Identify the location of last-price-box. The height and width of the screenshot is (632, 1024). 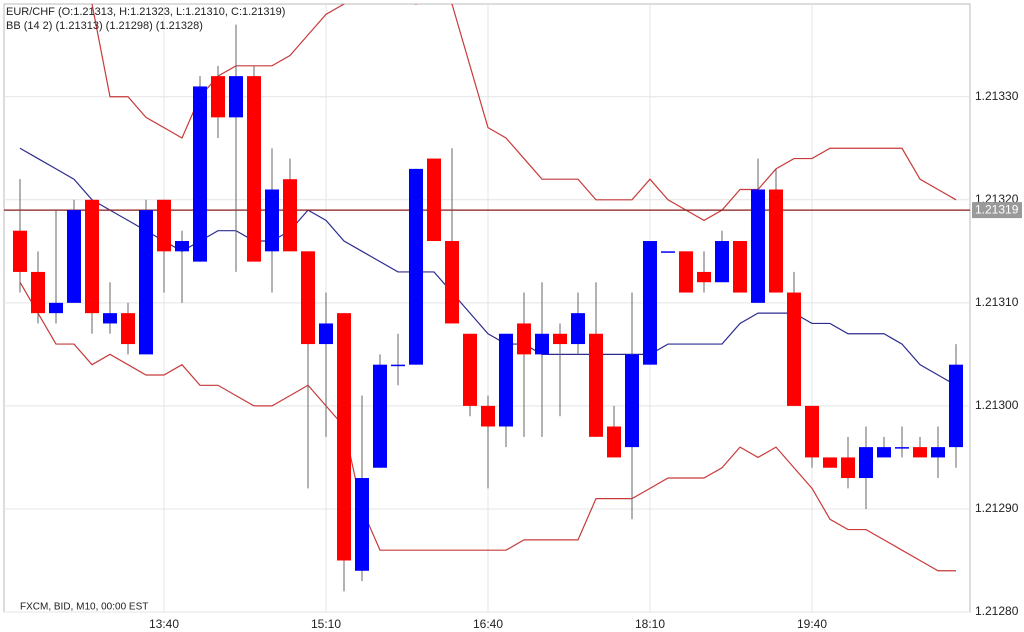
(997, 210).